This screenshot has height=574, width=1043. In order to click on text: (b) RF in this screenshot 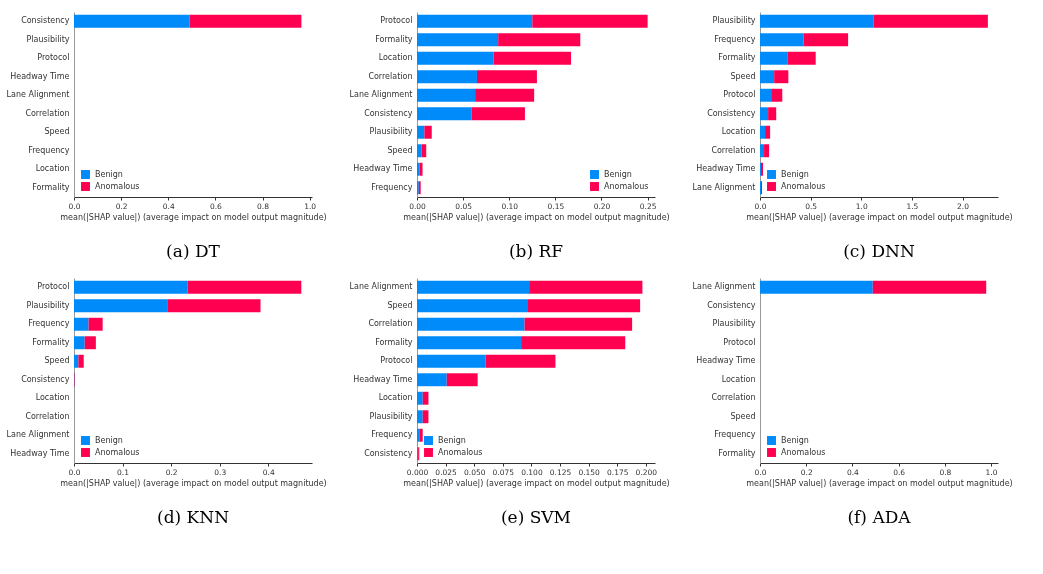, I will do `click(536, 250)`.